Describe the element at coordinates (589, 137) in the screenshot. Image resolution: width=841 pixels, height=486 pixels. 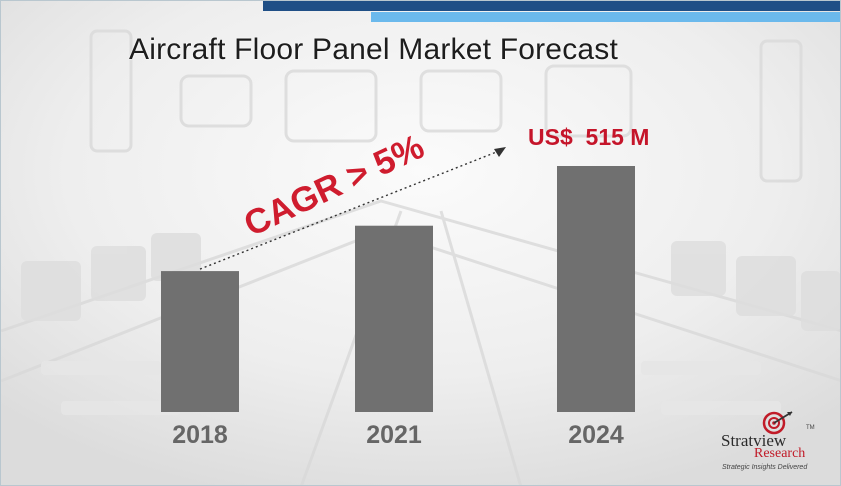
I see `value-annotation: US$ 515 M` at that location.